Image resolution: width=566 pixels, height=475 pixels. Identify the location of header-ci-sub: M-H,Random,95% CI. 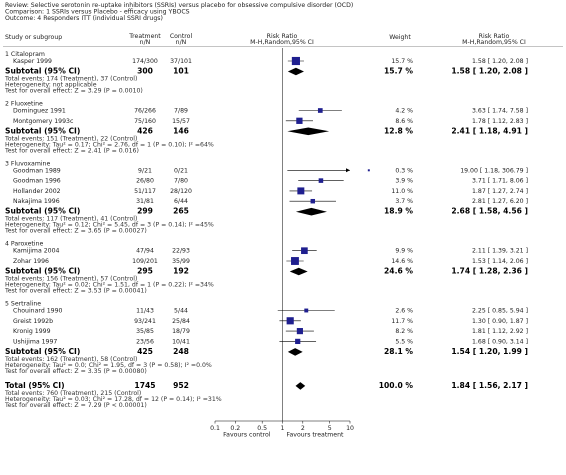
(494, 42).